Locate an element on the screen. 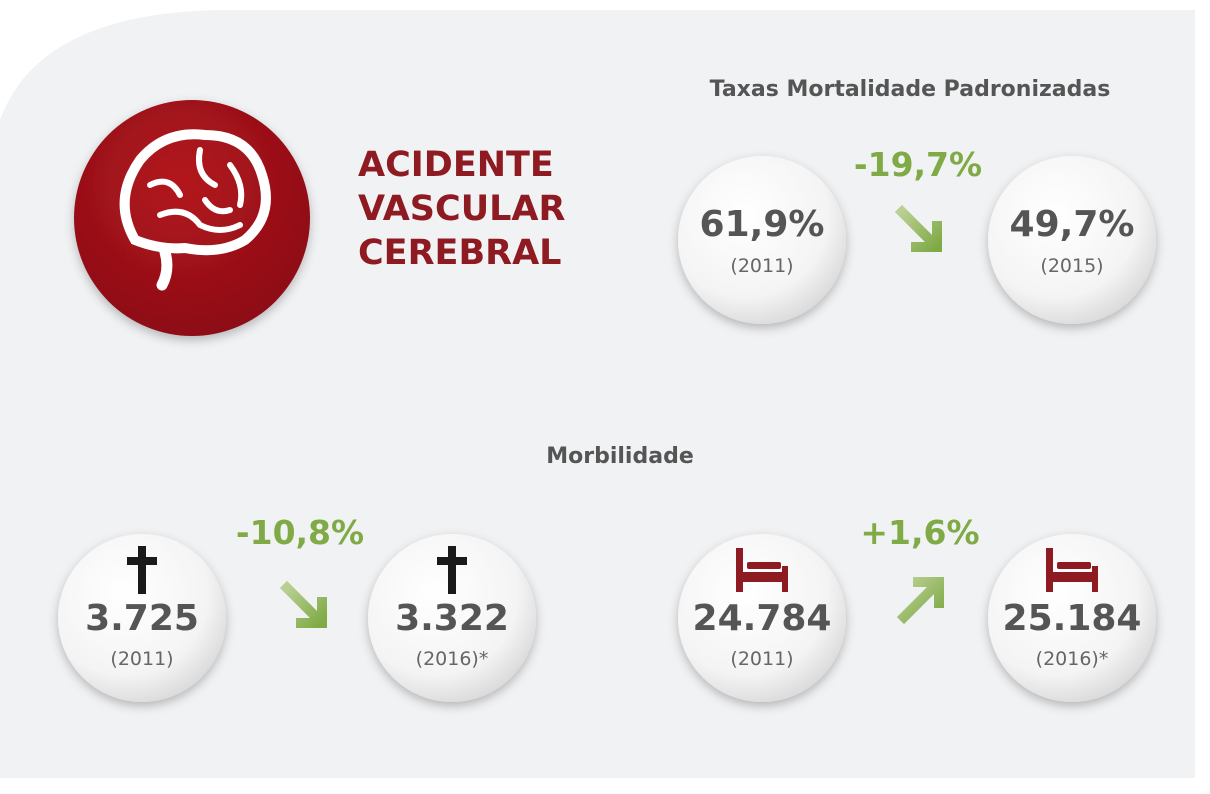  change: -10,8% is located at coordinates (300, 532).